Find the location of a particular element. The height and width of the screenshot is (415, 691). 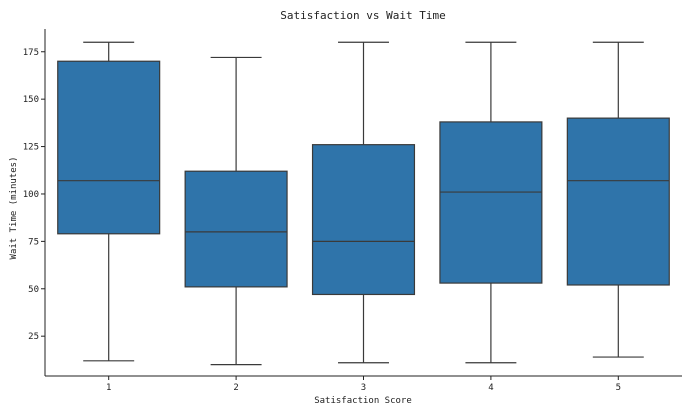

y-tick-label: 50 is located at coordinates (33, 290).